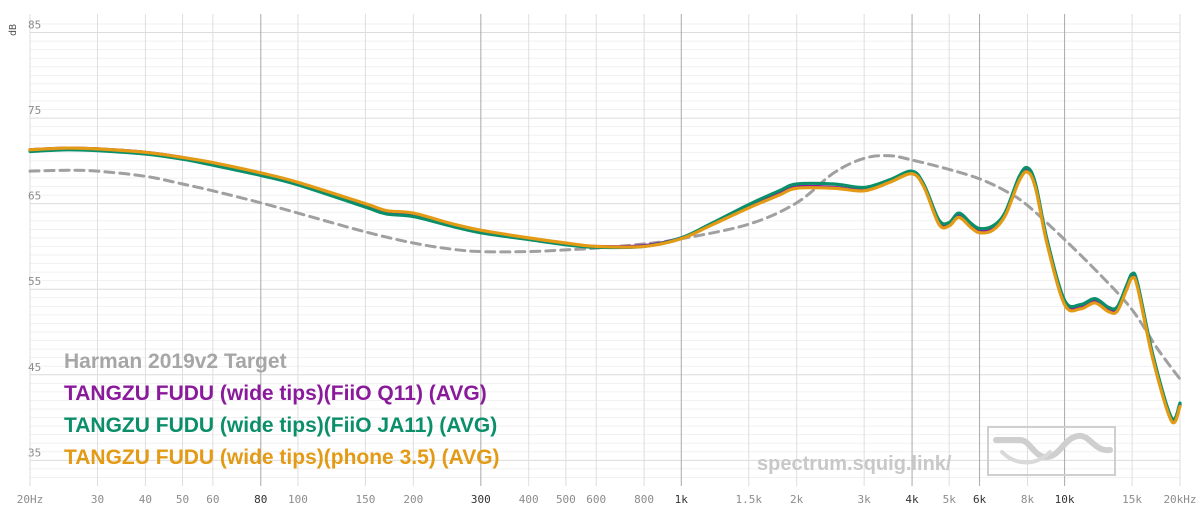 This screenshot has height=519, width=1200. I want to click on x-tick-label: 500, so click(566, 499).